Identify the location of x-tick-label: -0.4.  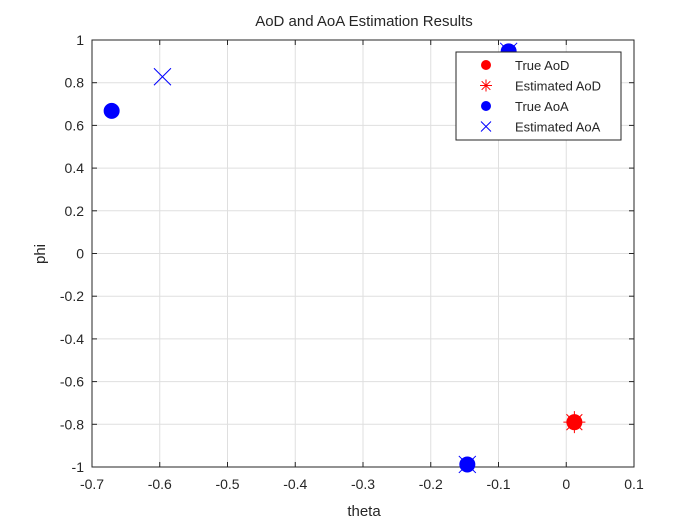
(295, 484).